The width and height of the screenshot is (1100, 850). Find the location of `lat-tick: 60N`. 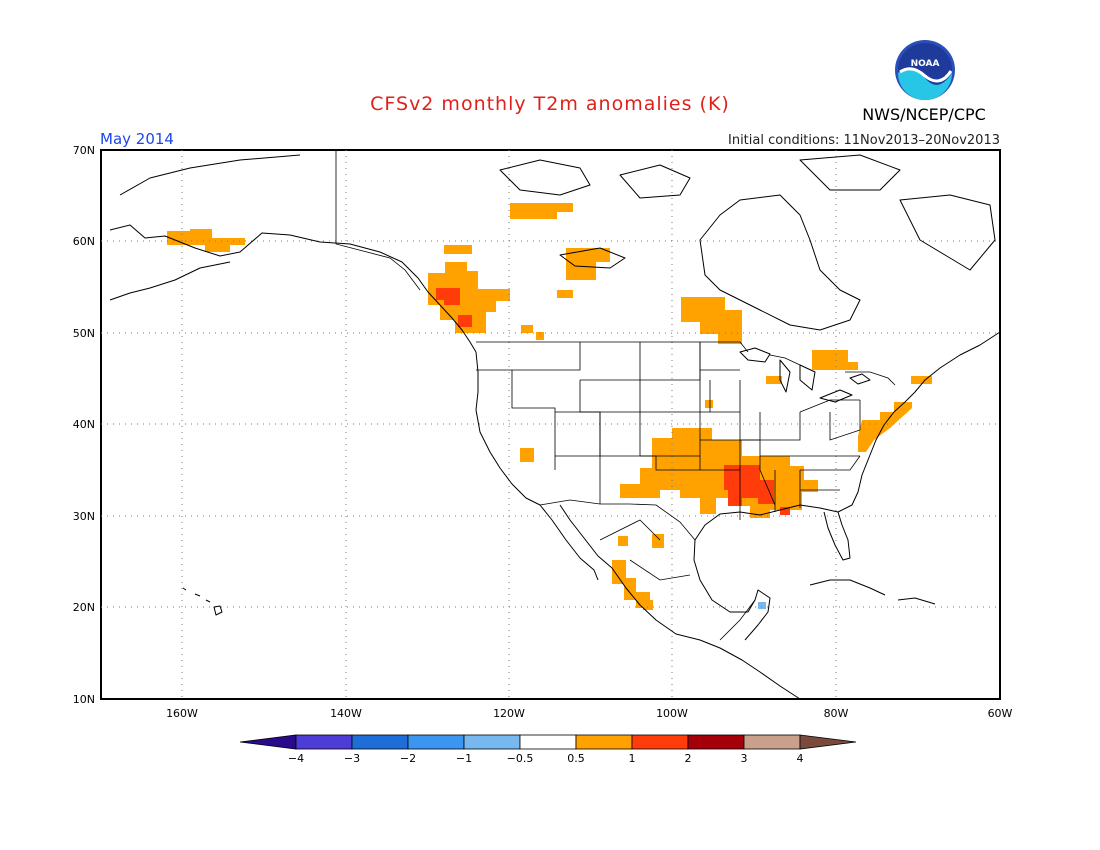

lat-tick: 60N is located at coordinates (84, 241).